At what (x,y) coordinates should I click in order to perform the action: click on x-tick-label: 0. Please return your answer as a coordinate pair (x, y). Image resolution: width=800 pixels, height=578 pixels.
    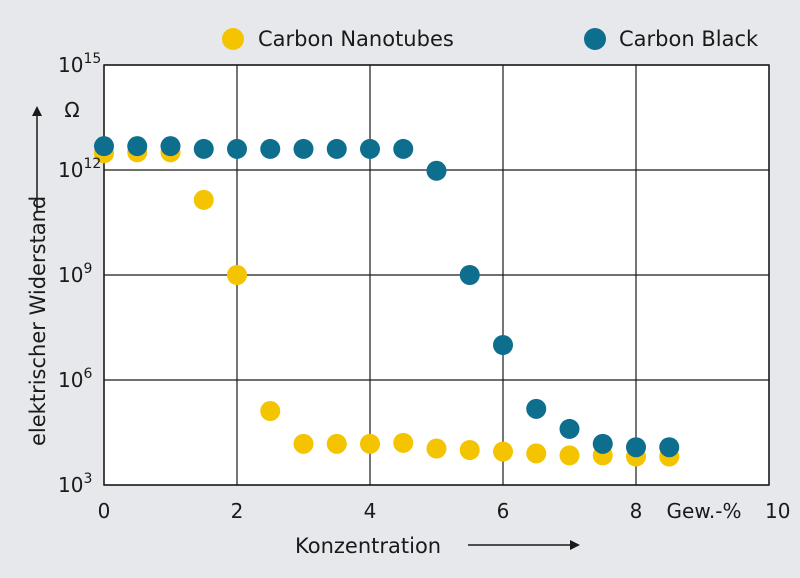
    Looking at the image, I should click on (104, 511).